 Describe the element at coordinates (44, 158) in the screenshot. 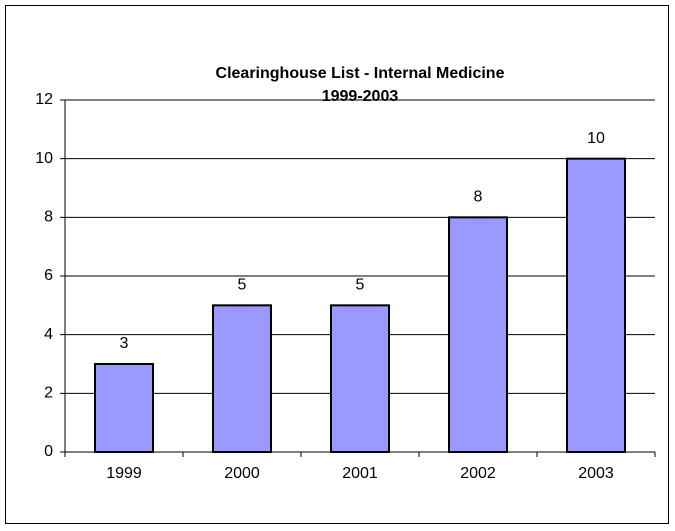

I see `y-tick-label: 10` at that location.